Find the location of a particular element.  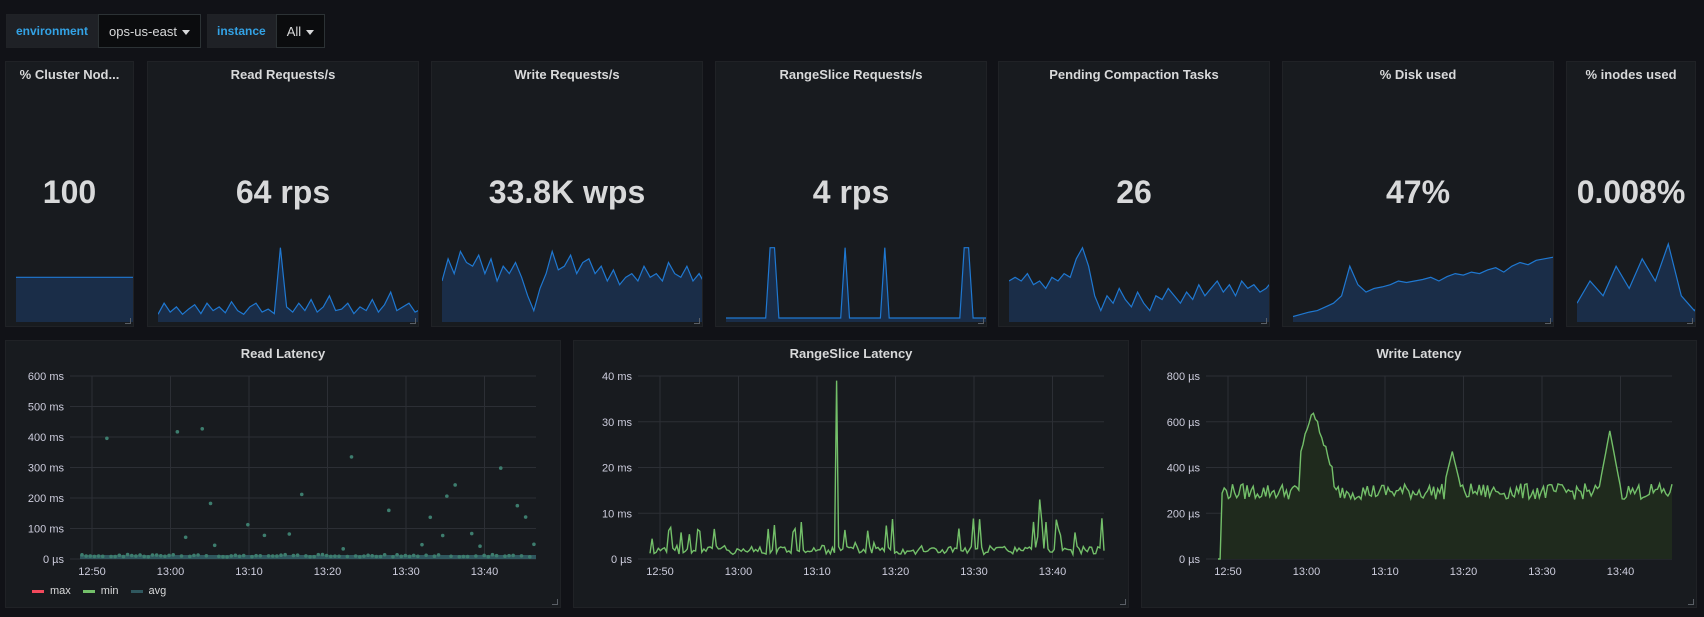

y-tick-label: 30 ms is located at coordinates (617, 423).